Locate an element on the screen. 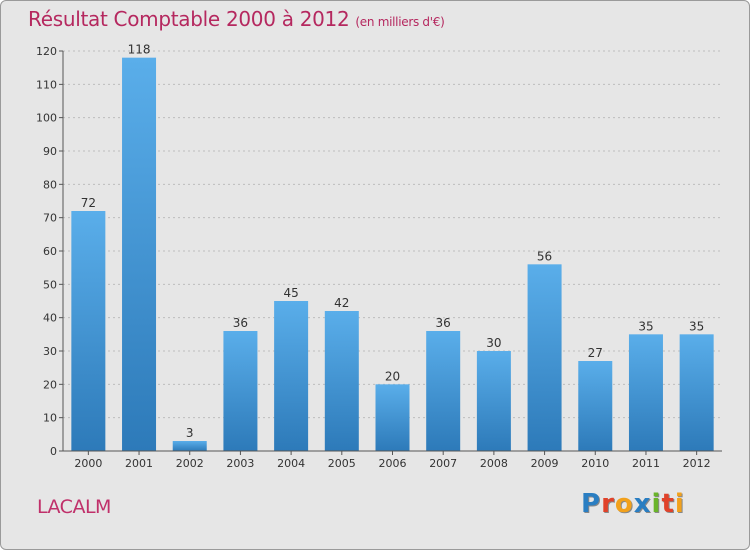 The image size is (750, 550). x-tick-label-2001: 2001 is located at coordinates (139, 463).